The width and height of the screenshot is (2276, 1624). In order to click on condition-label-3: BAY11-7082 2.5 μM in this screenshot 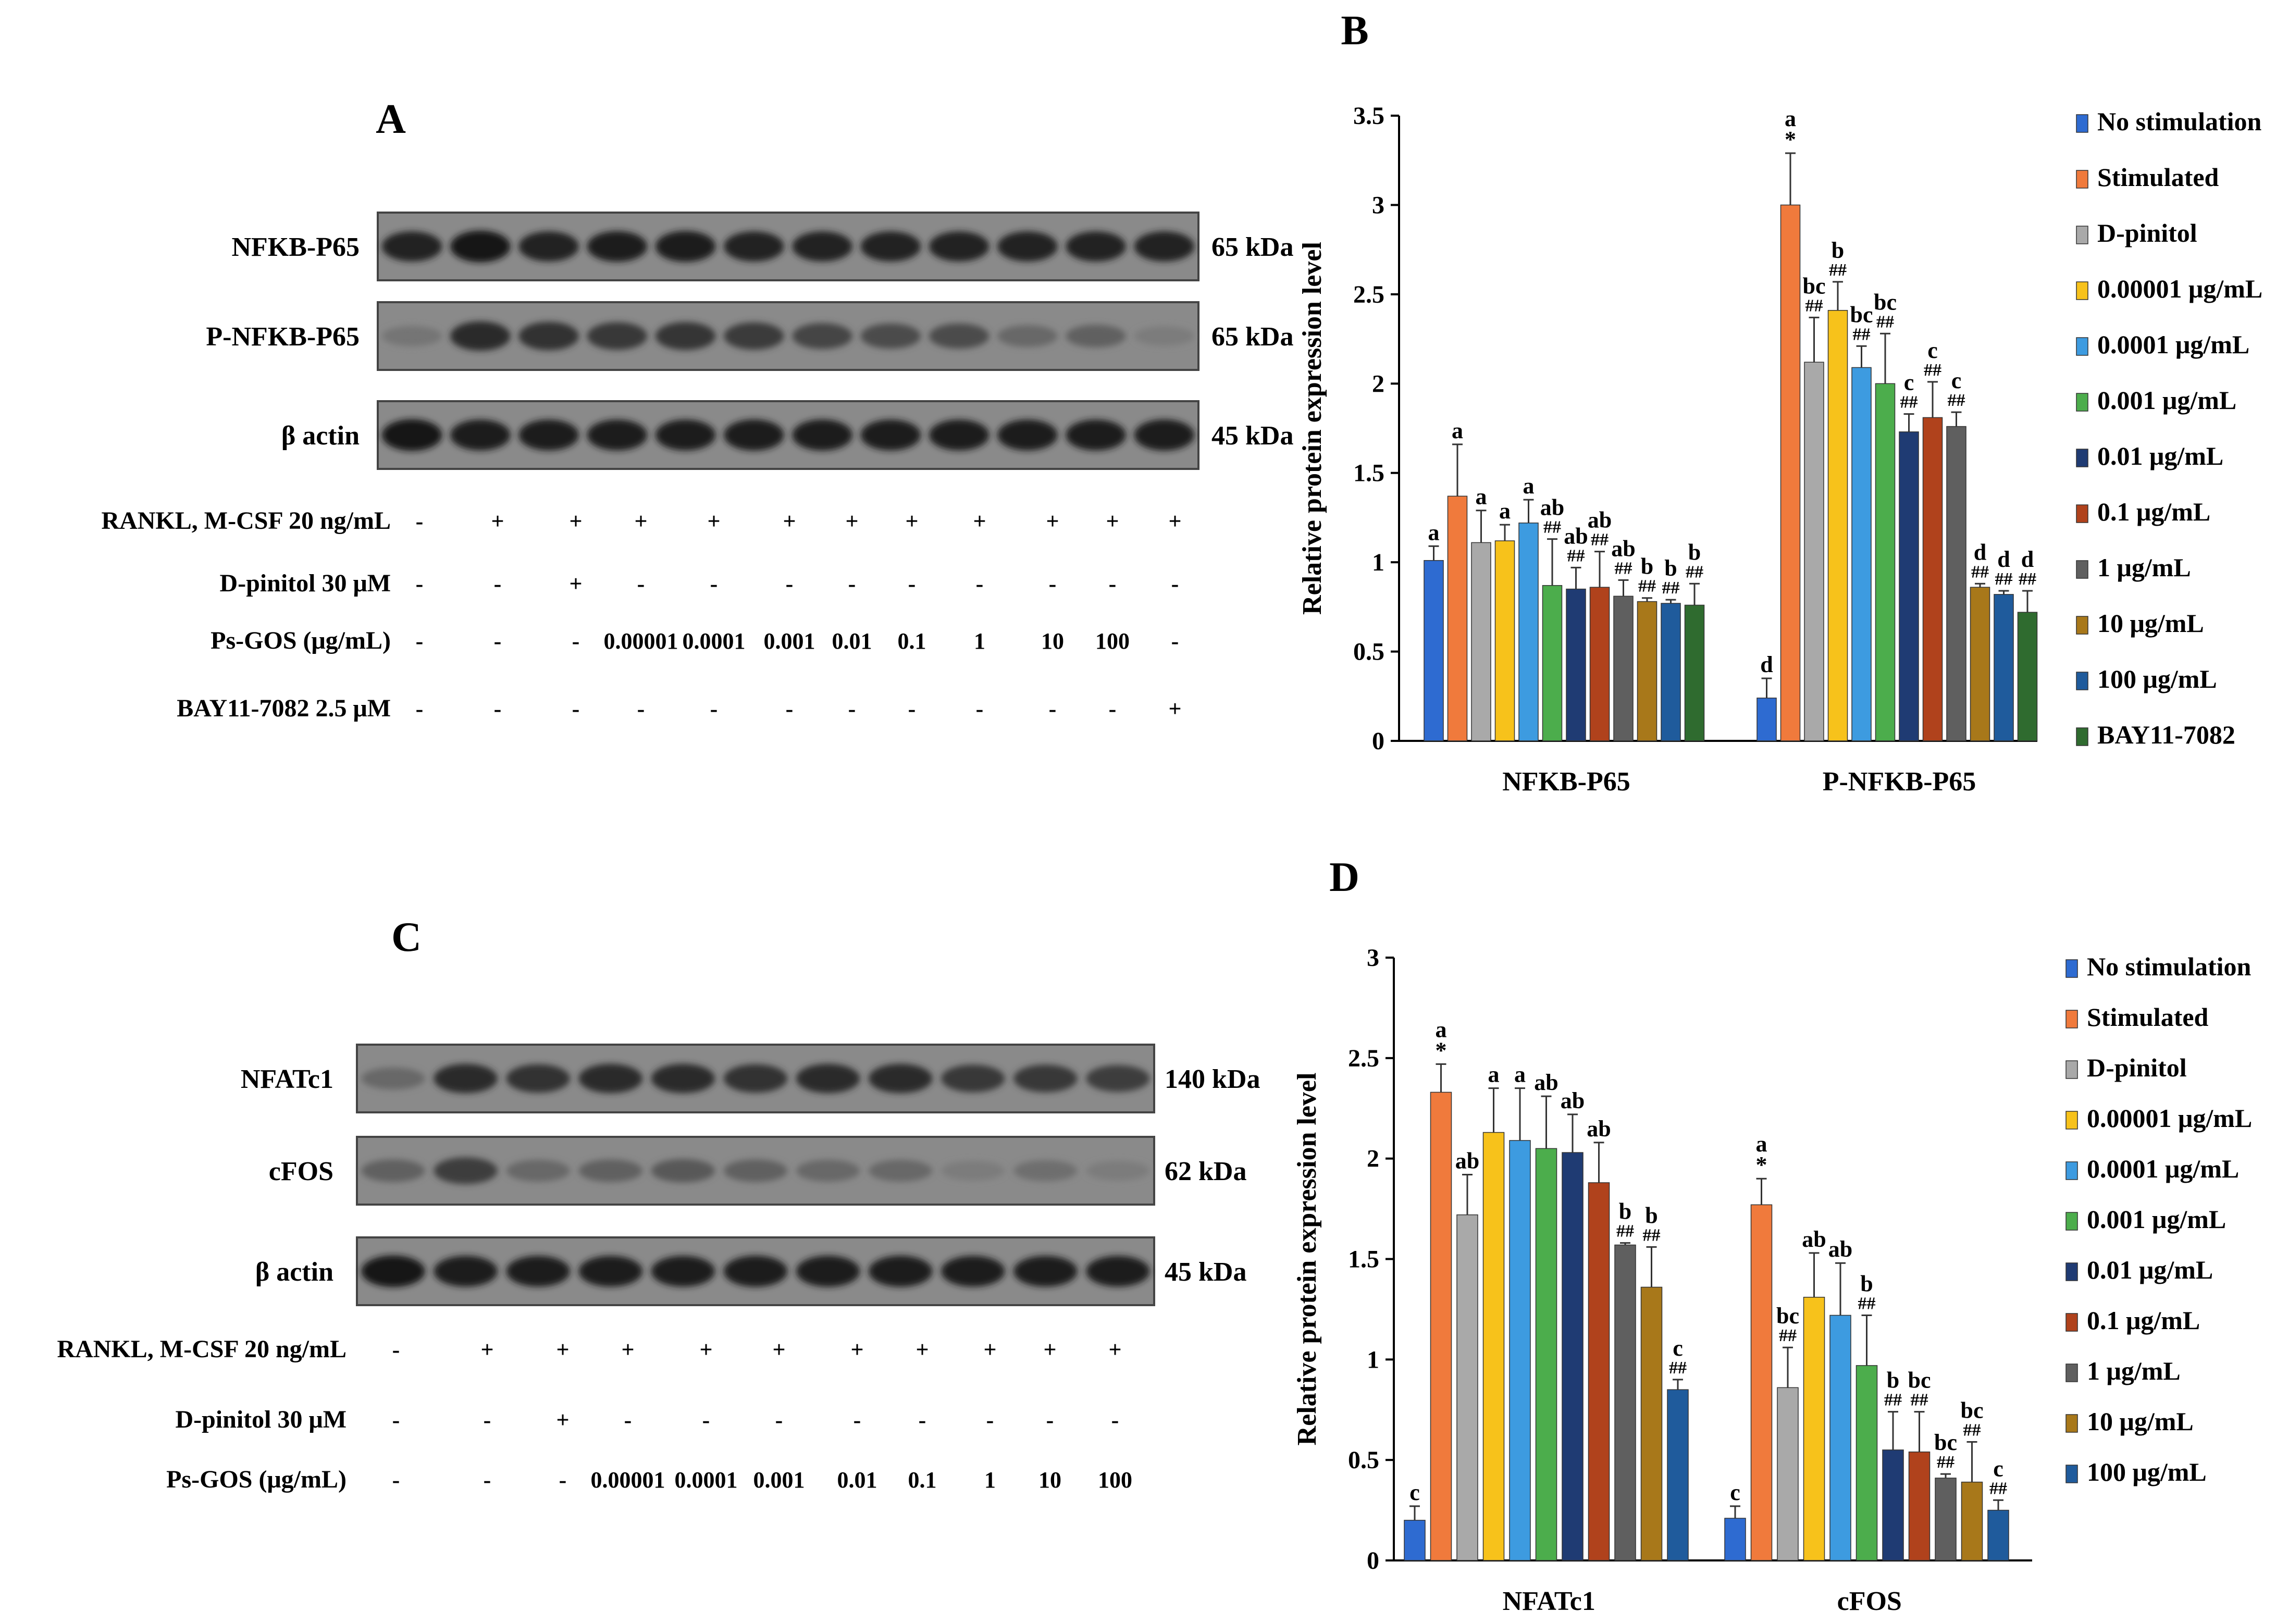, I will do `click(284, 708)`.